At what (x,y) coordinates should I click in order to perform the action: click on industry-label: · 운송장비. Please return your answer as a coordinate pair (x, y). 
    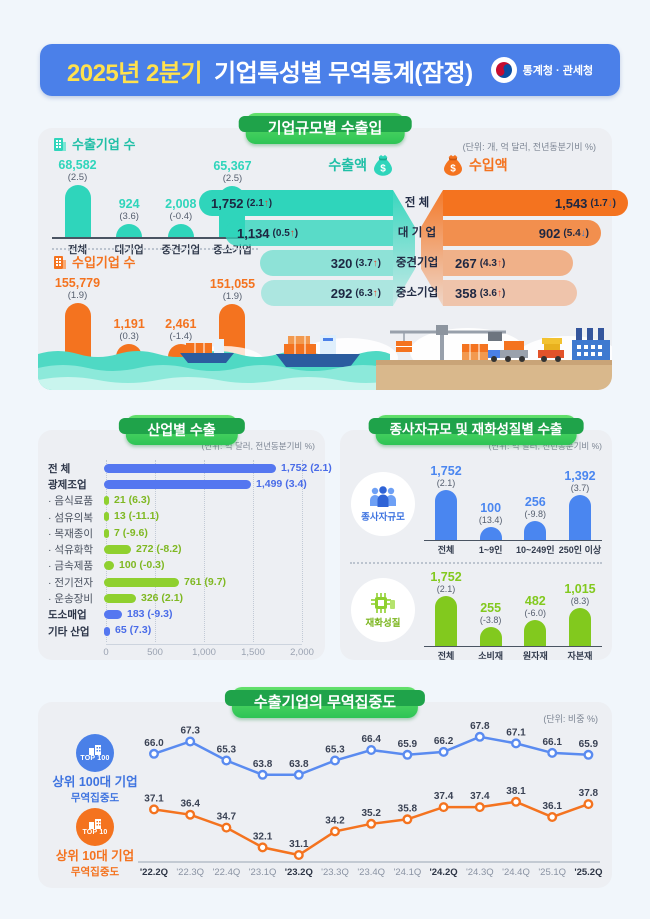
    Looking at the image, I should click on (71, 599).